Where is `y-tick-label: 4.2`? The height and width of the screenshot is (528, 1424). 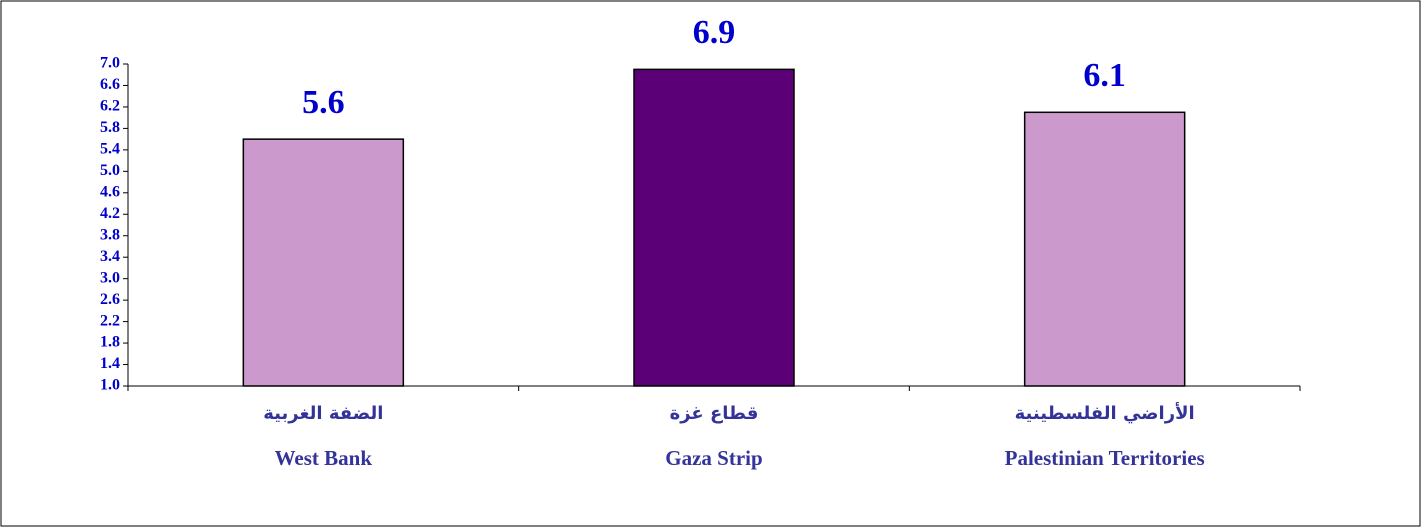 y-tick-label: 4.2 is located at coordinates (110, 213).